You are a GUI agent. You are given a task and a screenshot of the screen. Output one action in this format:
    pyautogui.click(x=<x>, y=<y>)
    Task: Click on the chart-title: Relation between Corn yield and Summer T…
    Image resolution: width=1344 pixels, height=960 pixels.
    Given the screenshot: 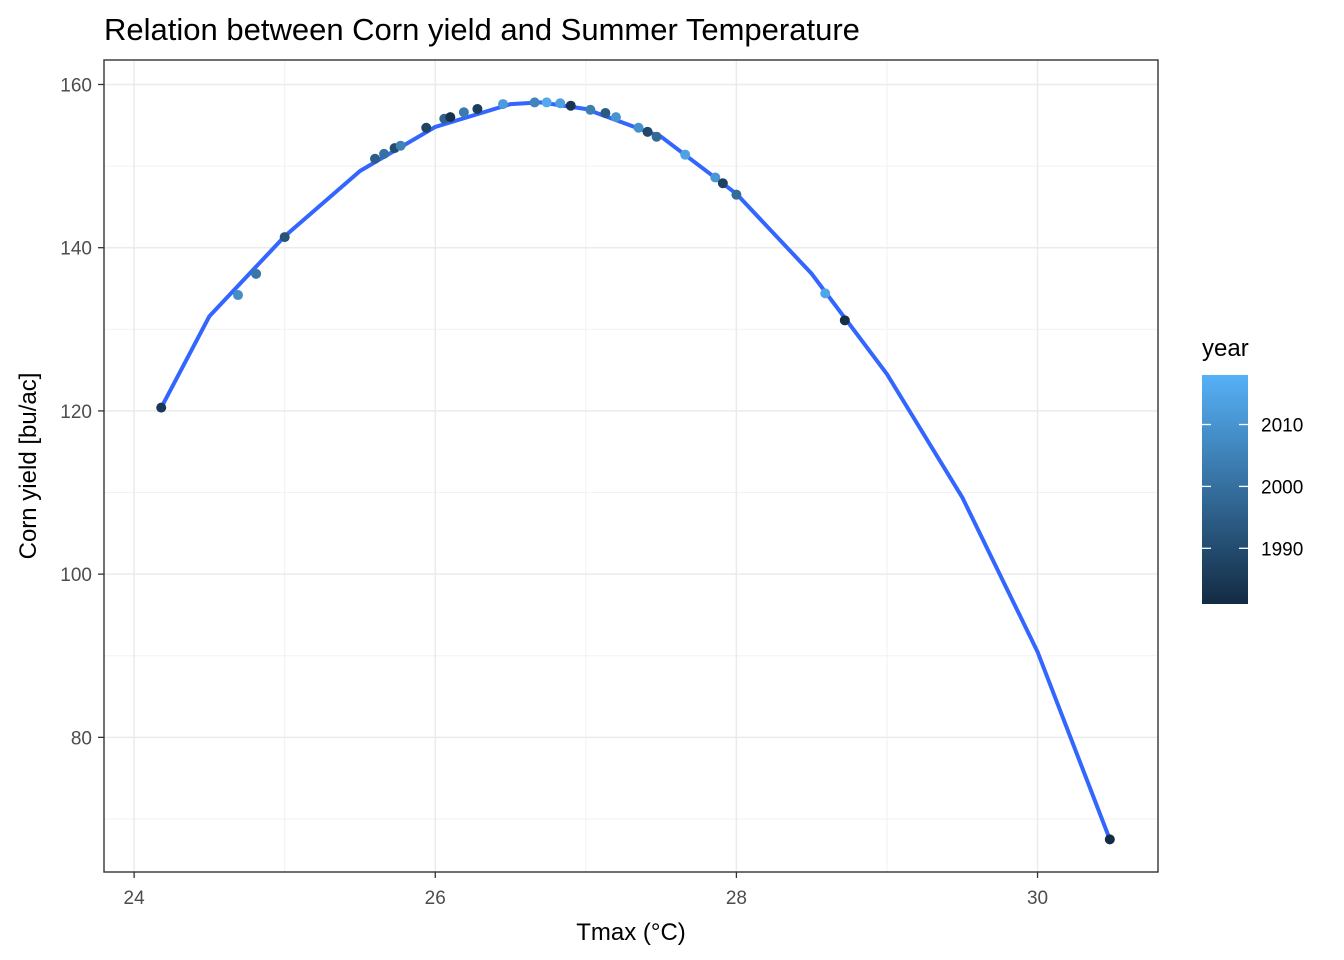 What is the action you would take?
    pyautogui.click(x=482, y=29)
    